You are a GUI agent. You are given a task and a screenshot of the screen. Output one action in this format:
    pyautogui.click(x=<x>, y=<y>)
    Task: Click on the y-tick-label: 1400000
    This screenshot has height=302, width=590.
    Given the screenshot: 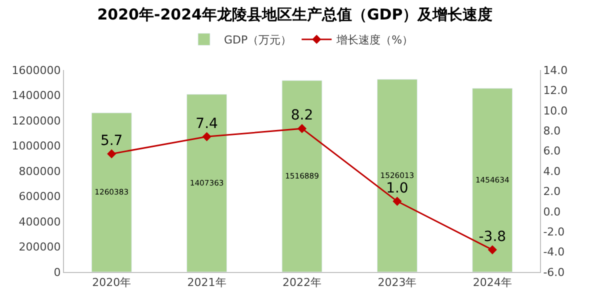 What is the action you would take?
    pyautogui.click(x=36, y=95)
    